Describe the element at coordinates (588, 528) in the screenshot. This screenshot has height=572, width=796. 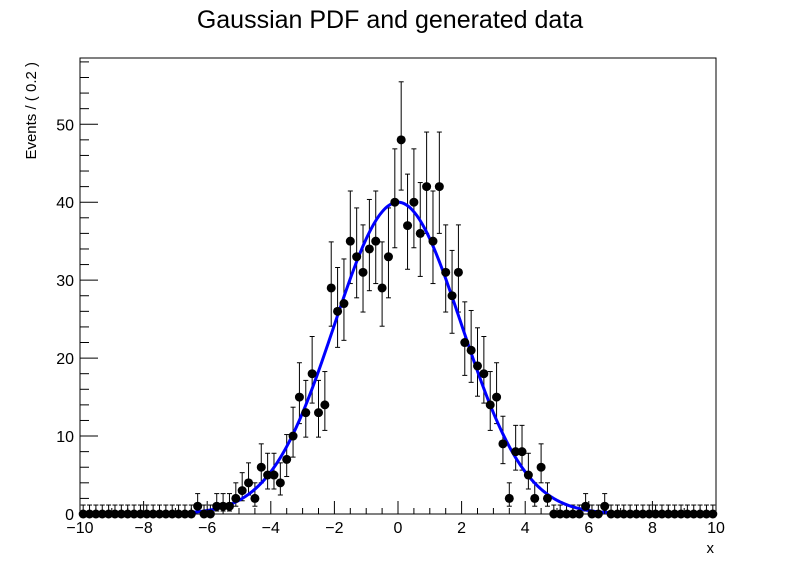
I see `x-tick-label: 6` at that location.